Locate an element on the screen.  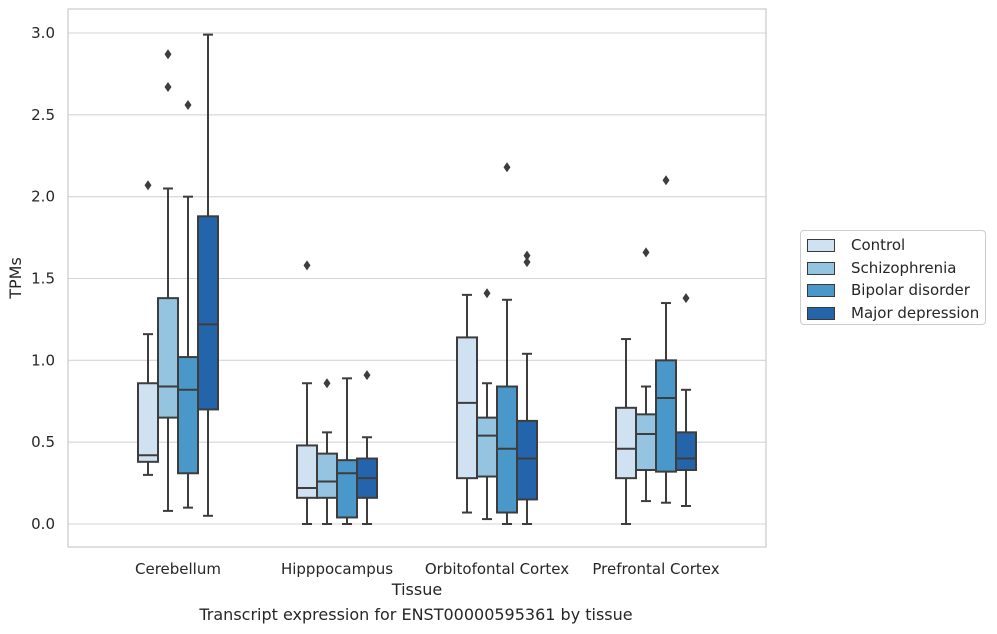
legend-label: Schizophrenia is located at coordinates (904, 268).